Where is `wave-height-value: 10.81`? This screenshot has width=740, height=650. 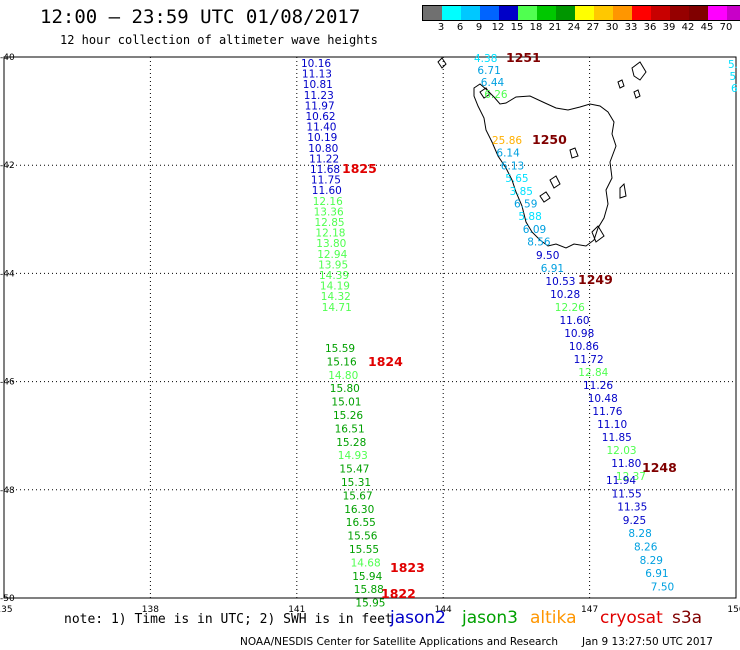 wave-height-value: 10.81 is located at coordinates (318, 85).